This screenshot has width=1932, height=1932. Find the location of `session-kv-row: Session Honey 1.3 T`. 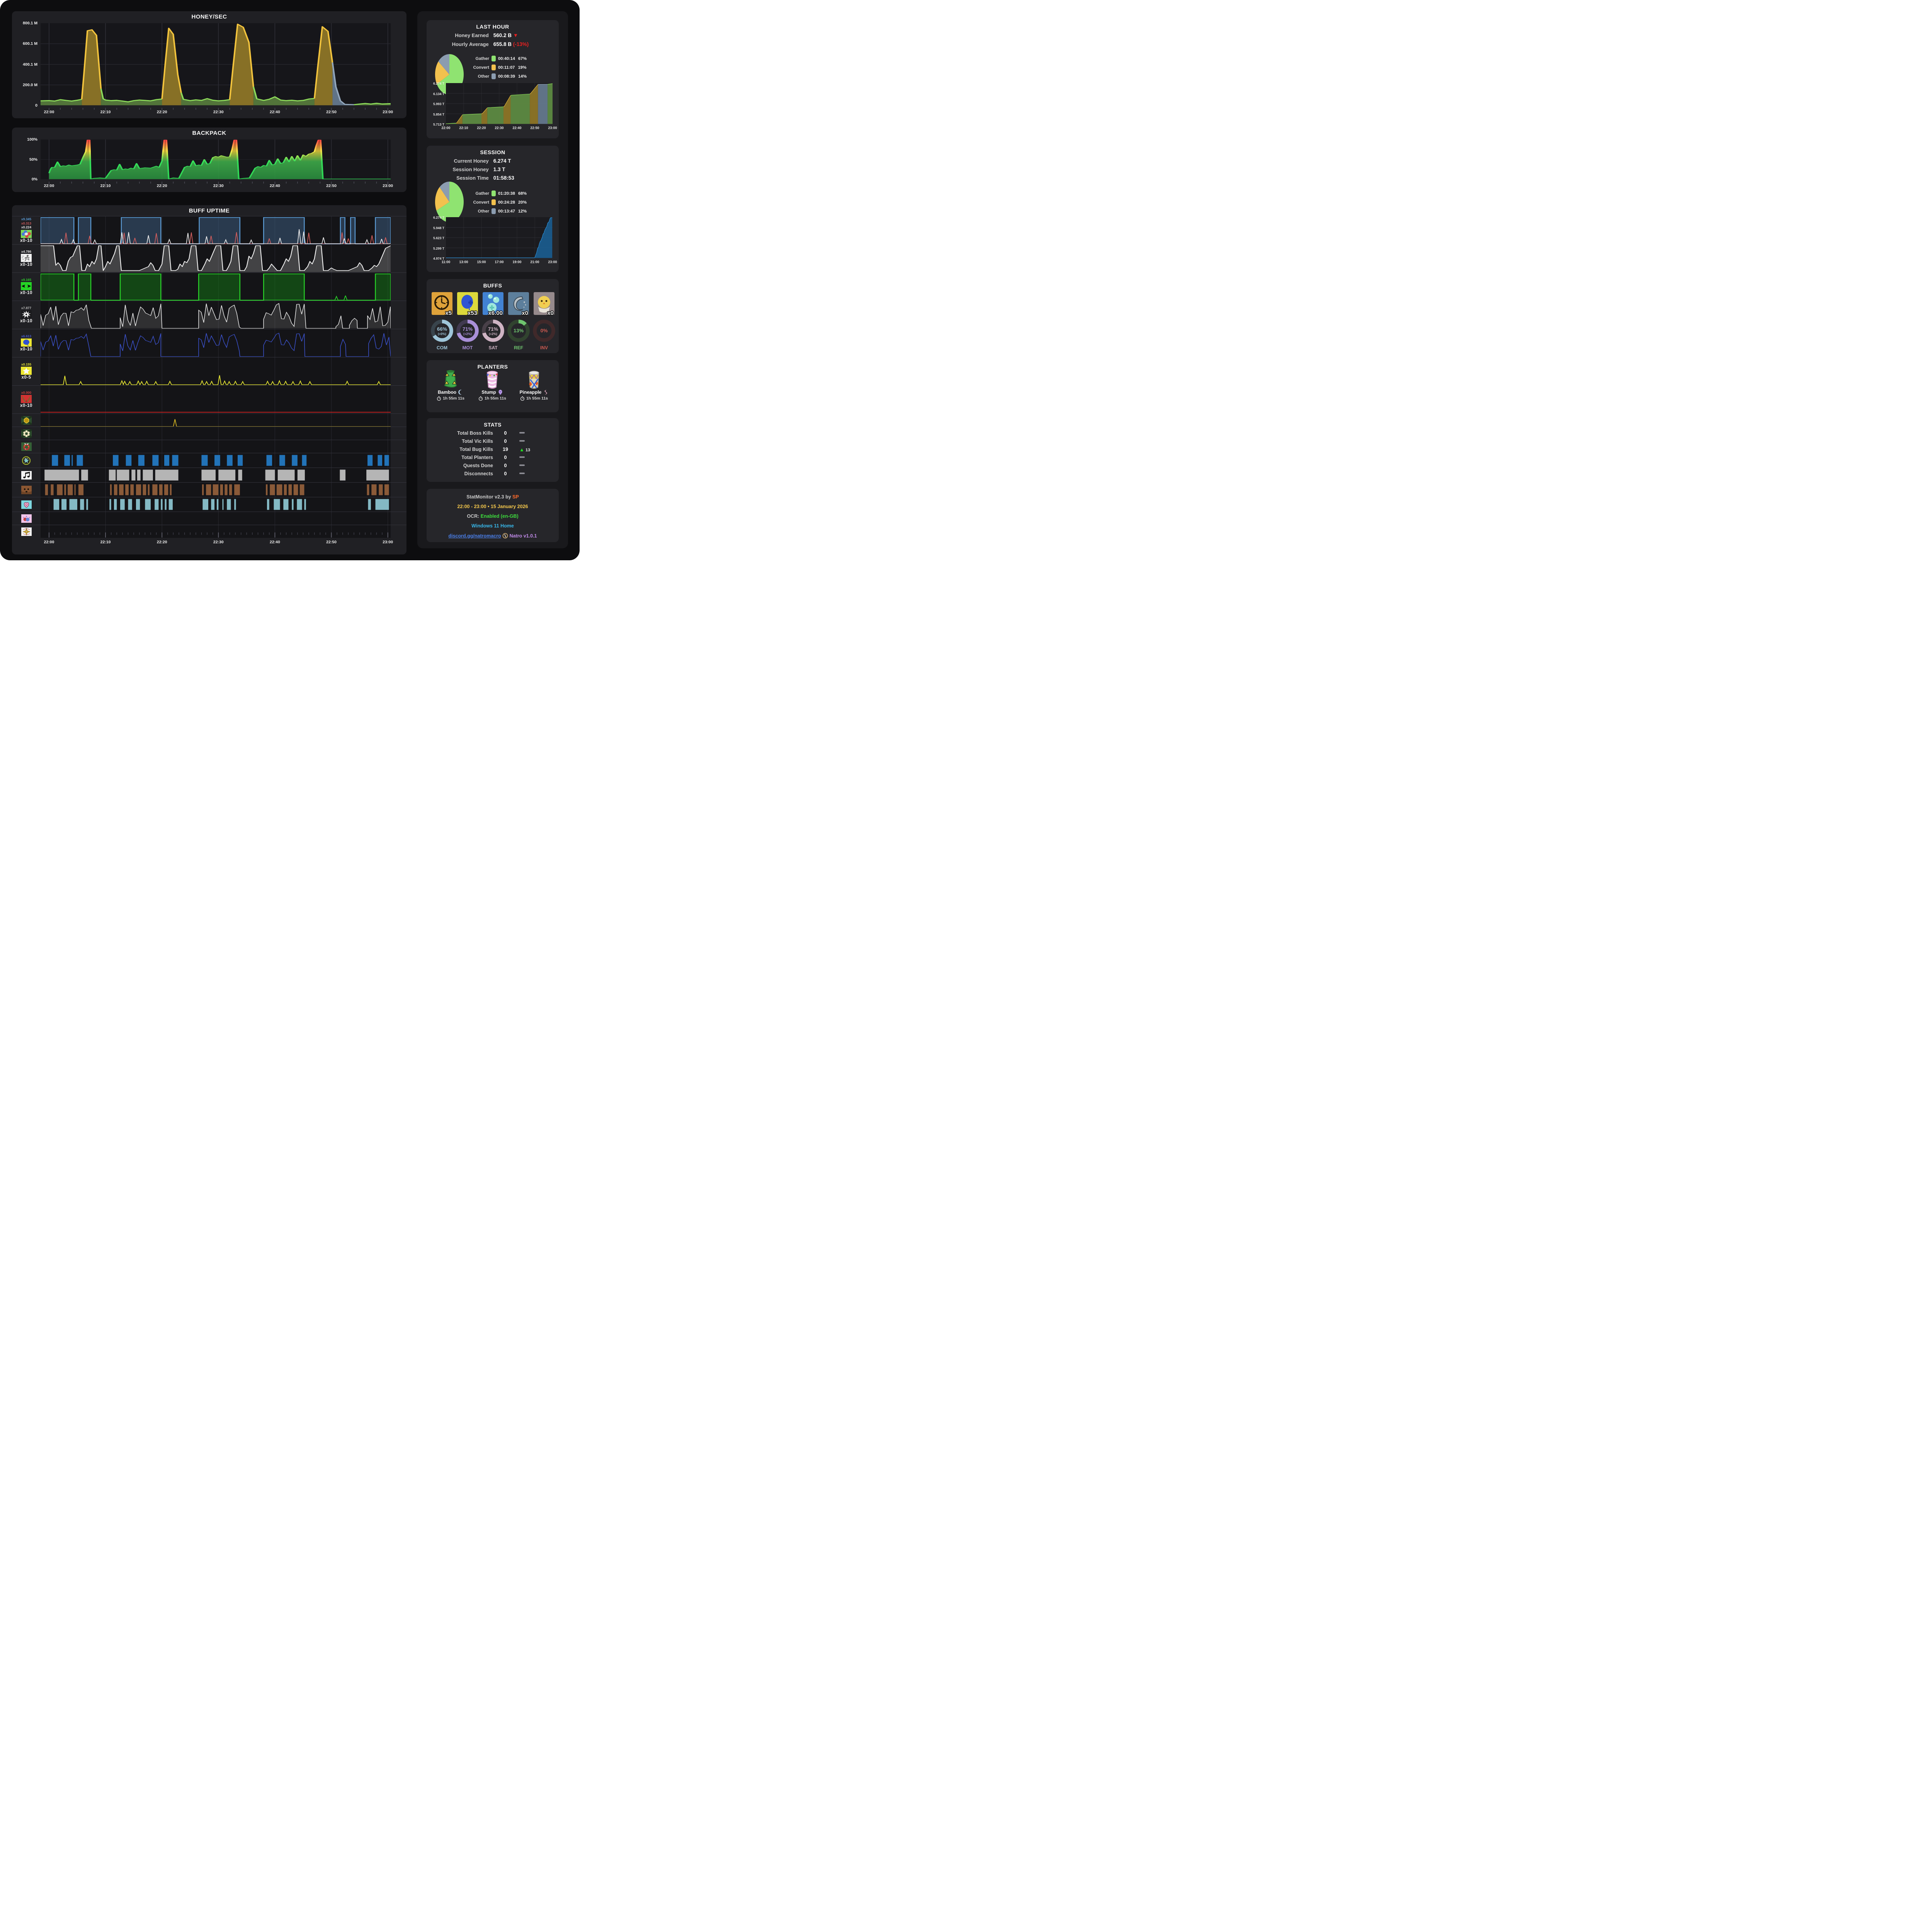

session-kv-row: Session Honey 1.3 T is located at coordinates (493, 169).